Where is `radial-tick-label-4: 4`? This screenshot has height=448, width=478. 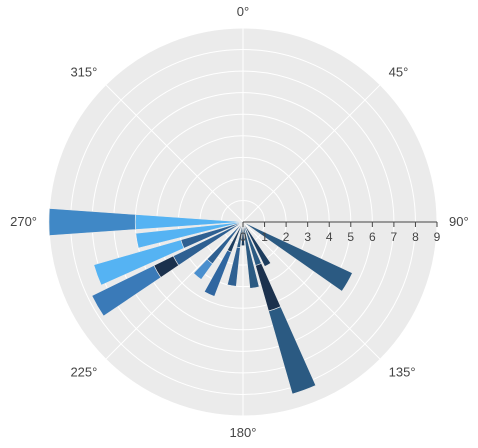
radial-tick-label-4: 4 is located at coordinates (329, 237).